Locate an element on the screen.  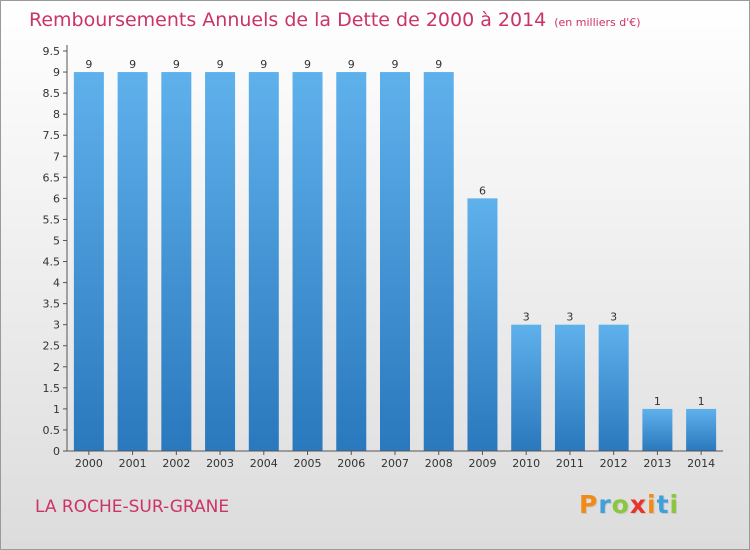
logo-letter: o is located at coordinates (620, 504).